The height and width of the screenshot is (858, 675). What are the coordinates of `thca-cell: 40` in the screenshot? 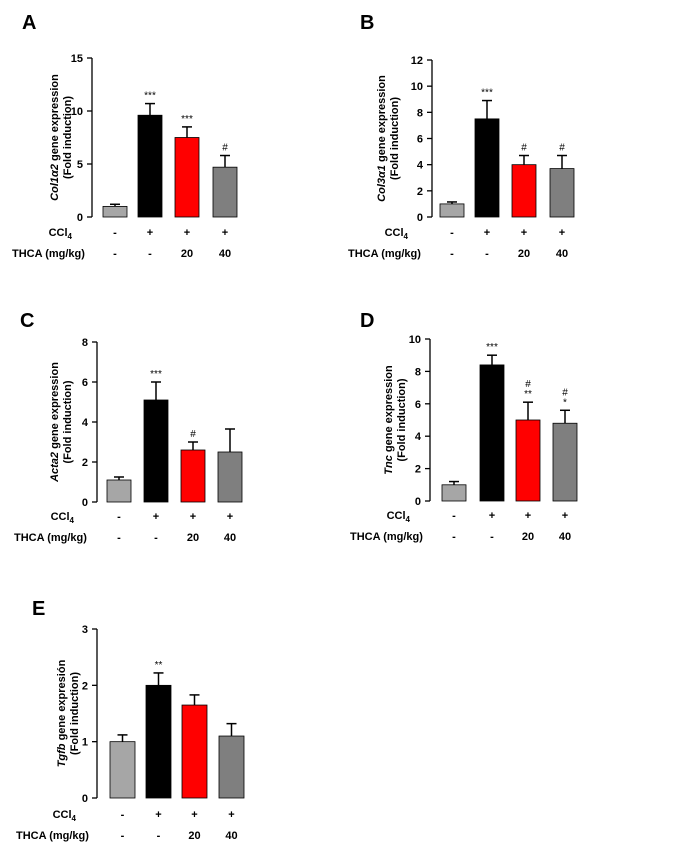 It's located at (225, 254).